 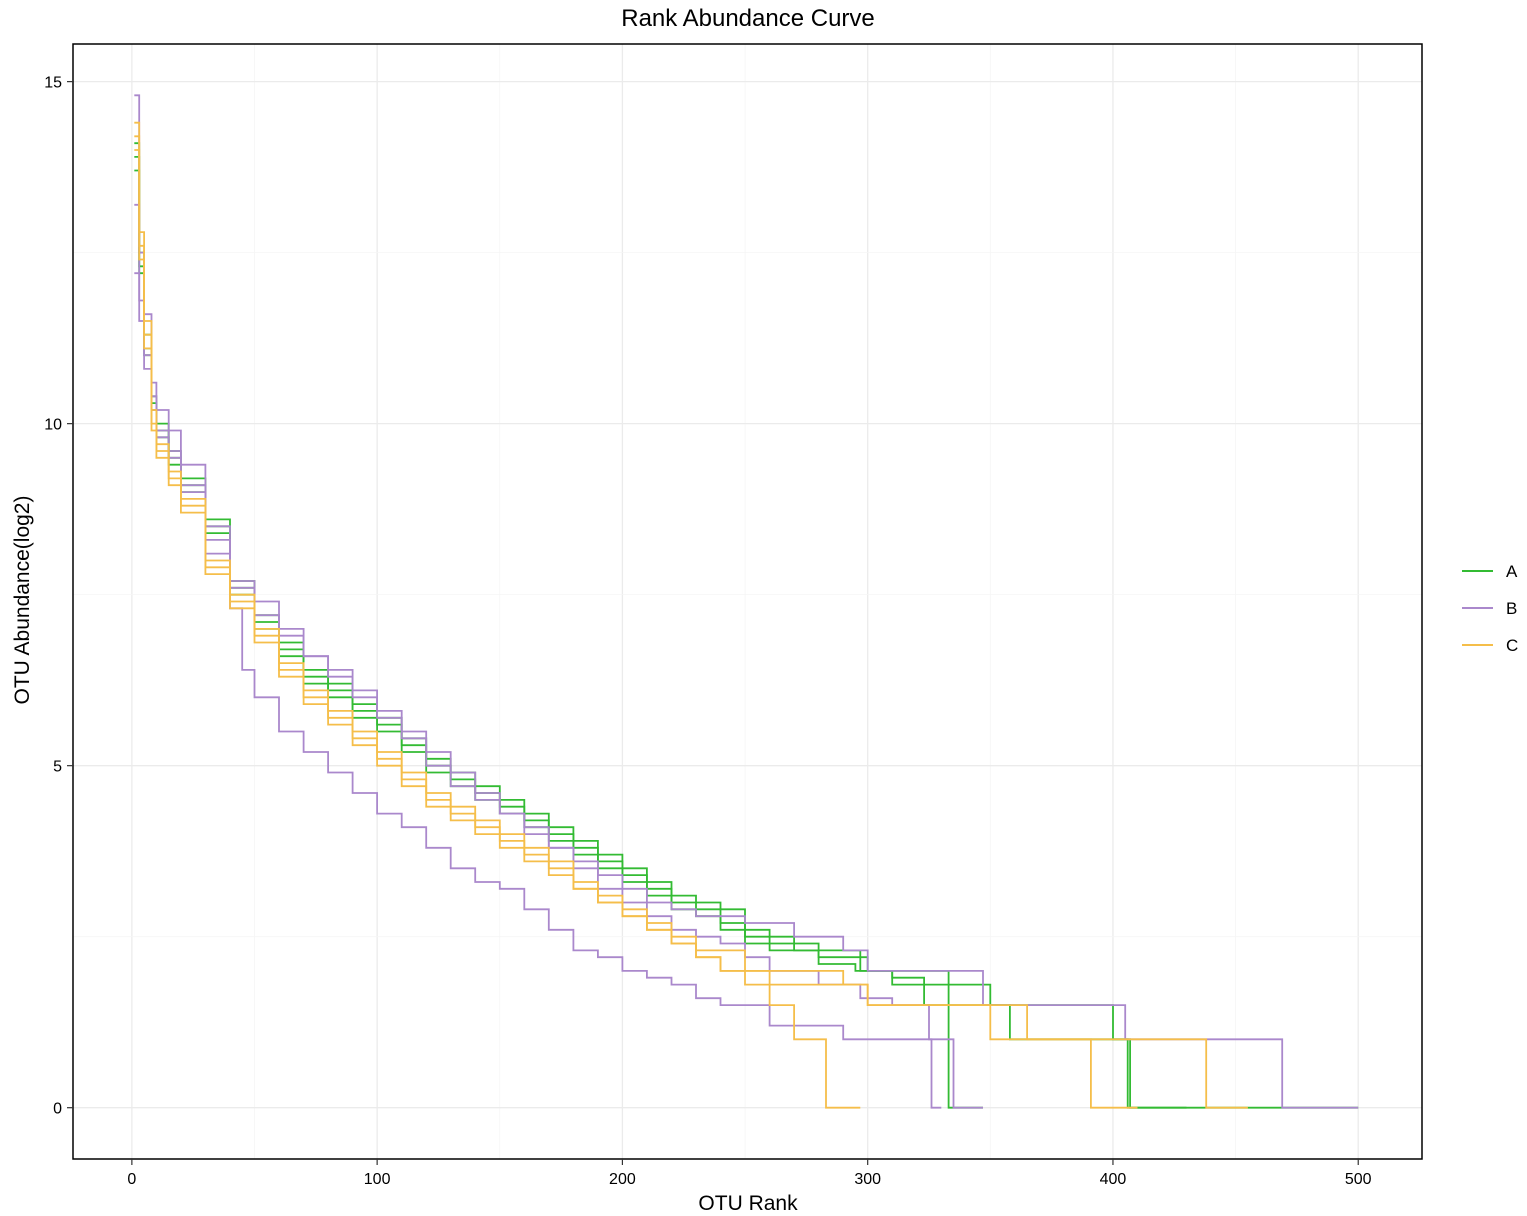 What do you see at coordinates (622, 1179) in the screenshot?
I see `x-tick-label: 200` at bounding box center [622, 1179].